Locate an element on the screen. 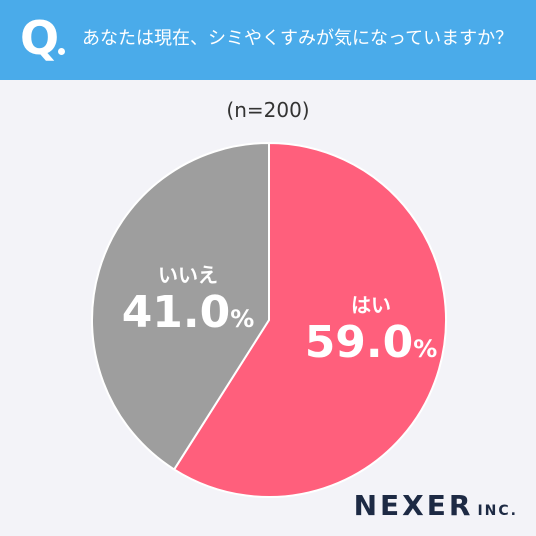 This screenshot has height=536, width=536. question-header: Q あなたは現在、シミやくすみが気になっていますか？ is located at coordinates (268, 40).